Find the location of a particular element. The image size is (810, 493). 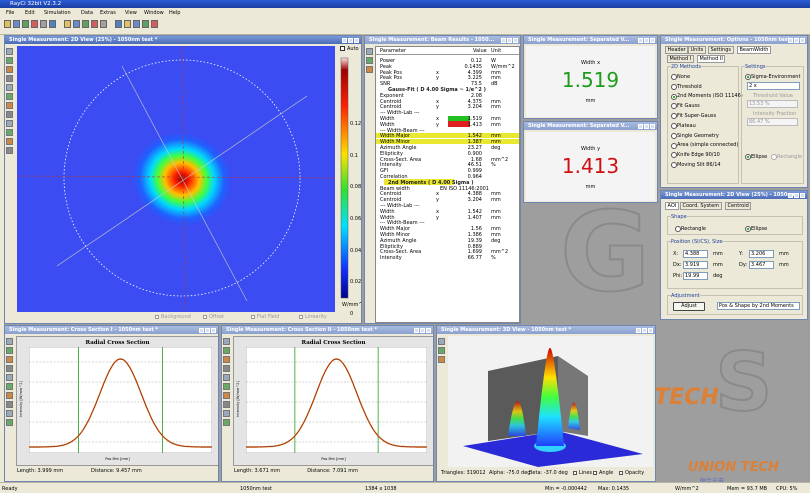

tab: Header is located at coordinates (677, 50).